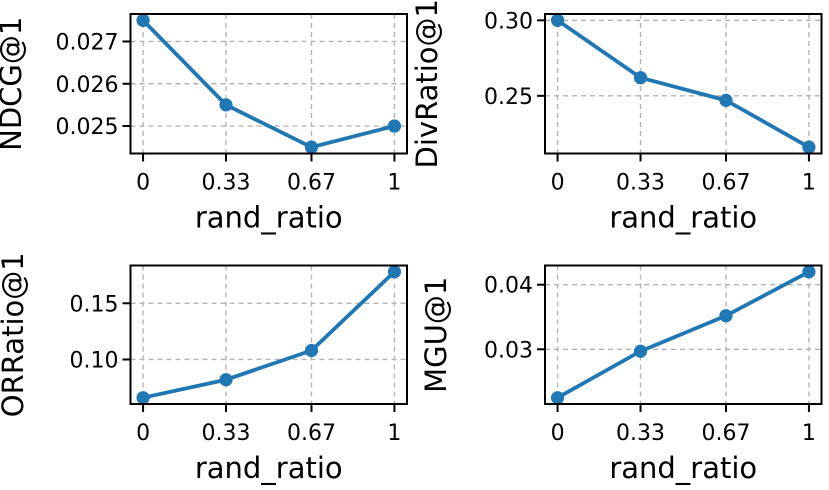  What do you see at coordinates (94, 304) in the screenshot?
I see `y-tick-label: 0.15` at bounding box center [94, 304].